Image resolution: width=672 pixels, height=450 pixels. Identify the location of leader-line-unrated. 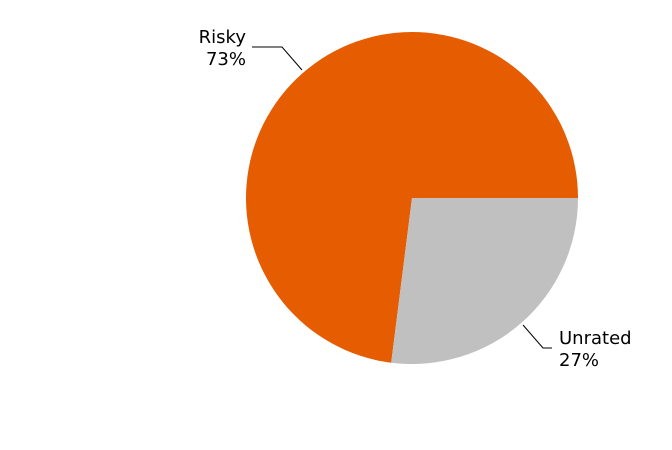
(537, 336).